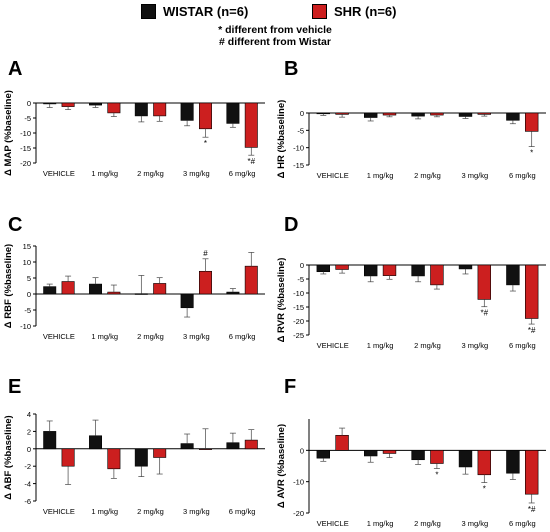  I want to click on panel-letter-d: D, so click(291, 225).